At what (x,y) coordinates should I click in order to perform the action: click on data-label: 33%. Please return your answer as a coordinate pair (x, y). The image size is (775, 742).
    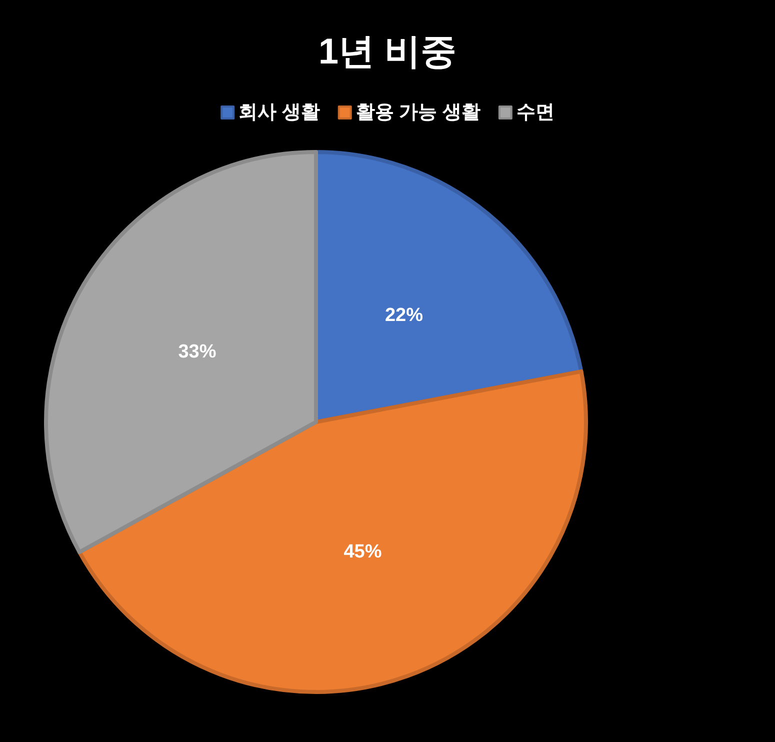
    Looking at the image, I should click on (197, 351).